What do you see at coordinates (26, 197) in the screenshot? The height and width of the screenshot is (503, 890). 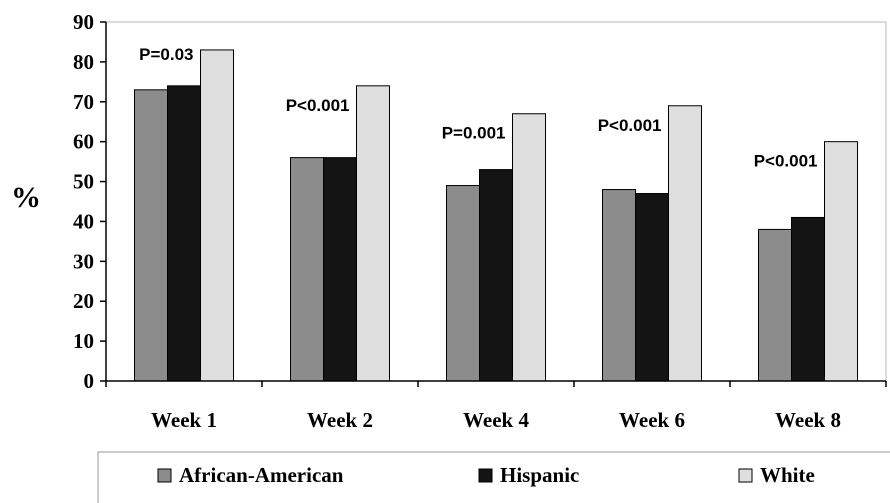 I see `y-axis-label: %` at bounding box center [26, 197].